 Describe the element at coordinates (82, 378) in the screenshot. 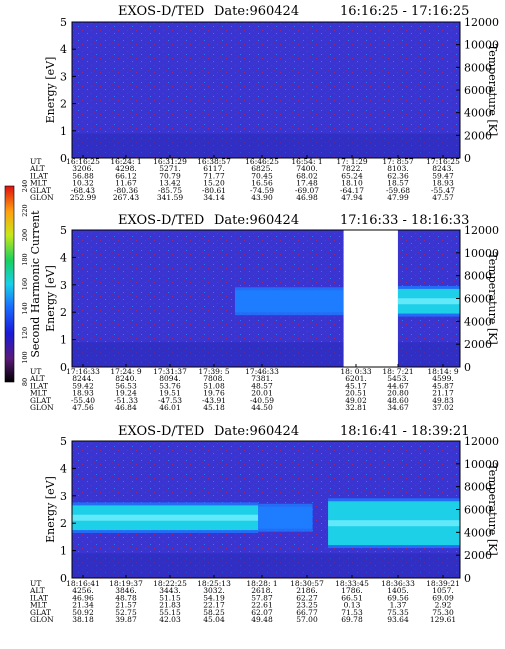

I see `table-cell: 8244.` at that location.